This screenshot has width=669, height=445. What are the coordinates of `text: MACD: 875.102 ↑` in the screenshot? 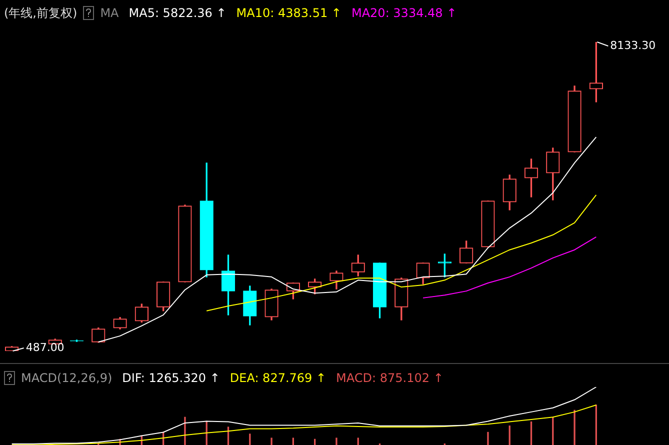 It's located at (390, 378).